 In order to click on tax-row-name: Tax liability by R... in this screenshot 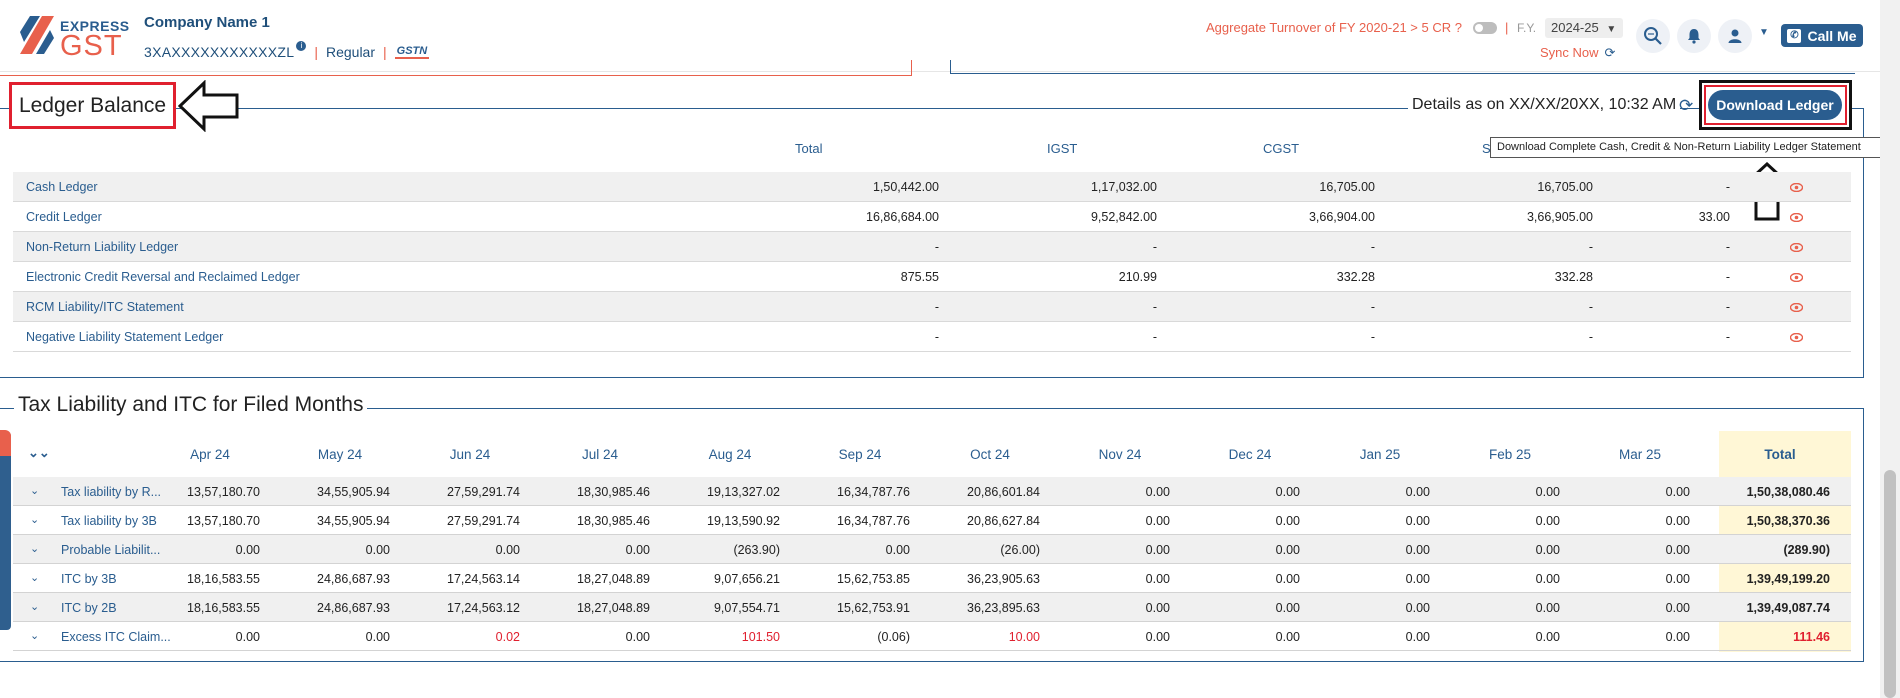, I will do `click(111, 492)`.